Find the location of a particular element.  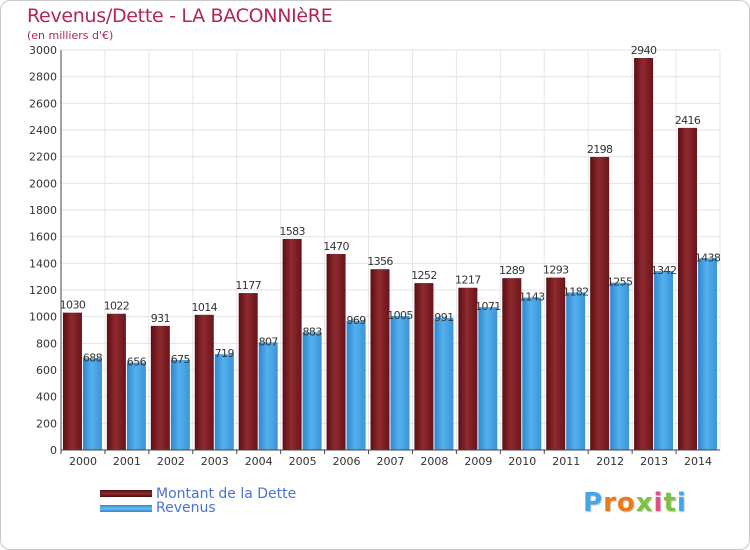

data-label-revenue: 991 is located at coordinates (443, 317).